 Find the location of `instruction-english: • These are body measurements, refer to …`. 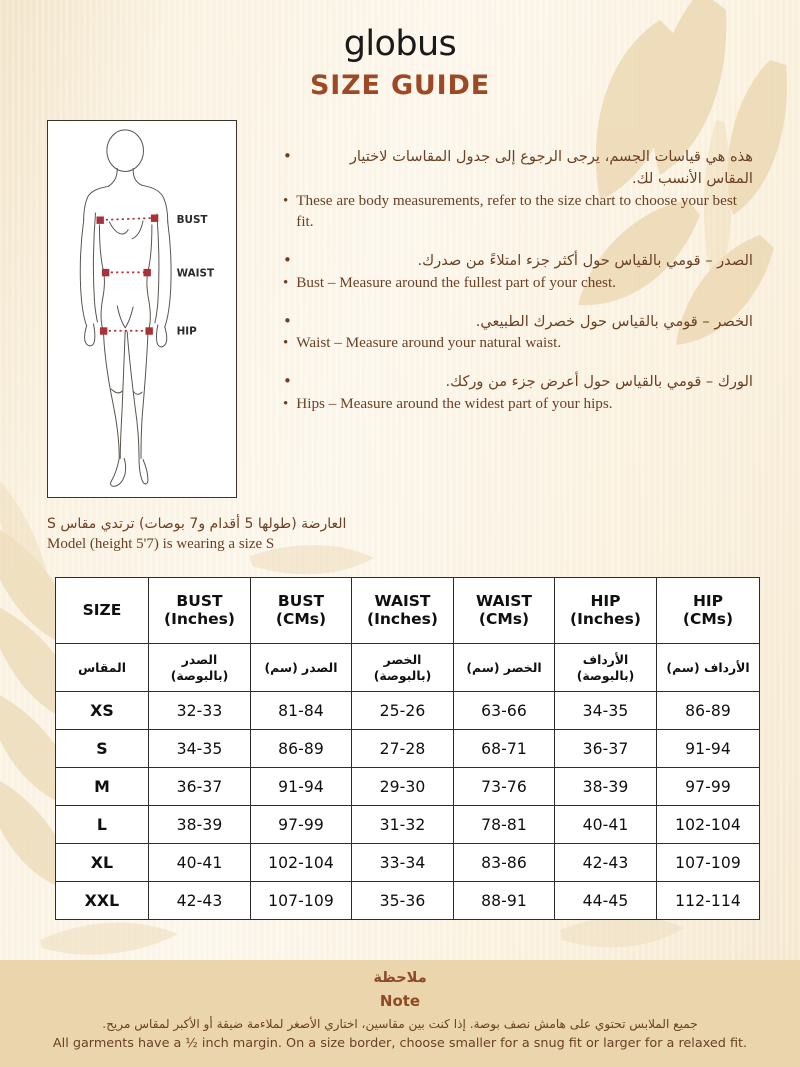

instruction-english: • These are body measurements, refer to … is located at coordinates (518, 212).